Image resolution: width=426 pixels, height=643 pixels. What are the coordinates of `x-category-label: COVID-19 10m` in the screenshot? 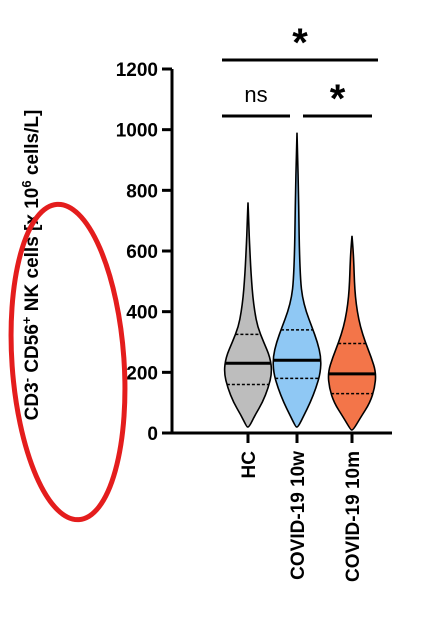 It's located at (353, 516).